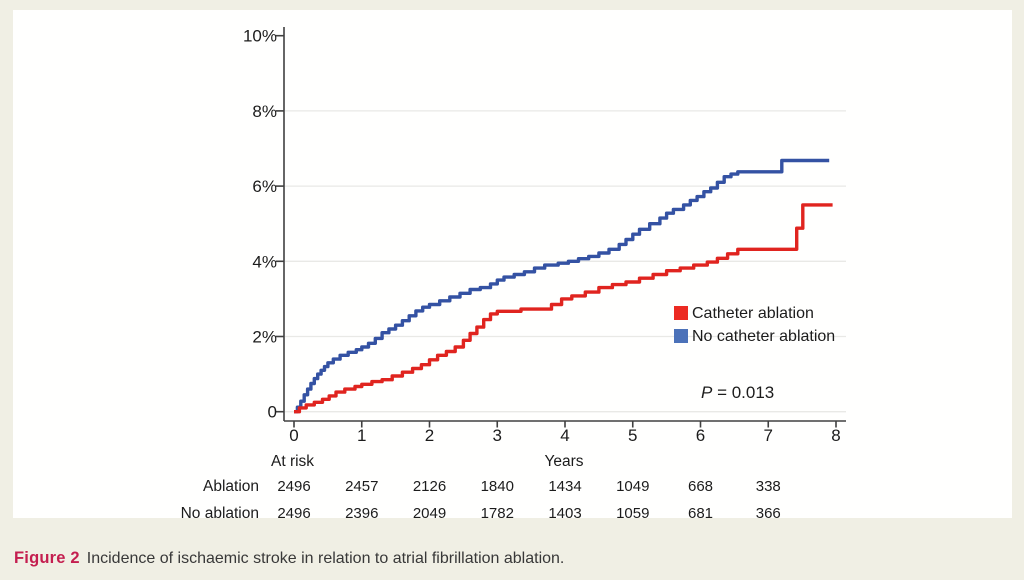  I want to click on x-tick-marks, so click(565, 424).